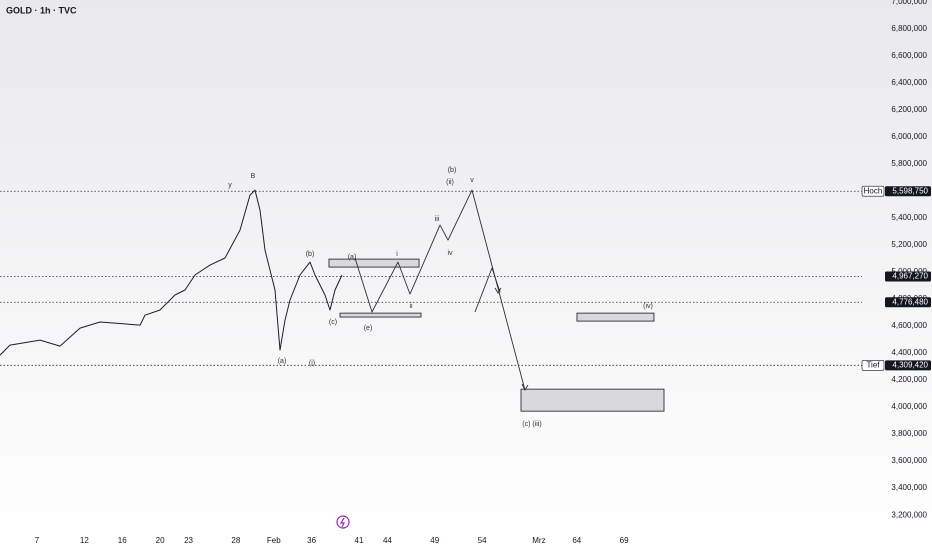  Describe the element at coordinates (84, 540) in the screenshot. I see `x-tick-label: 12` at that location.